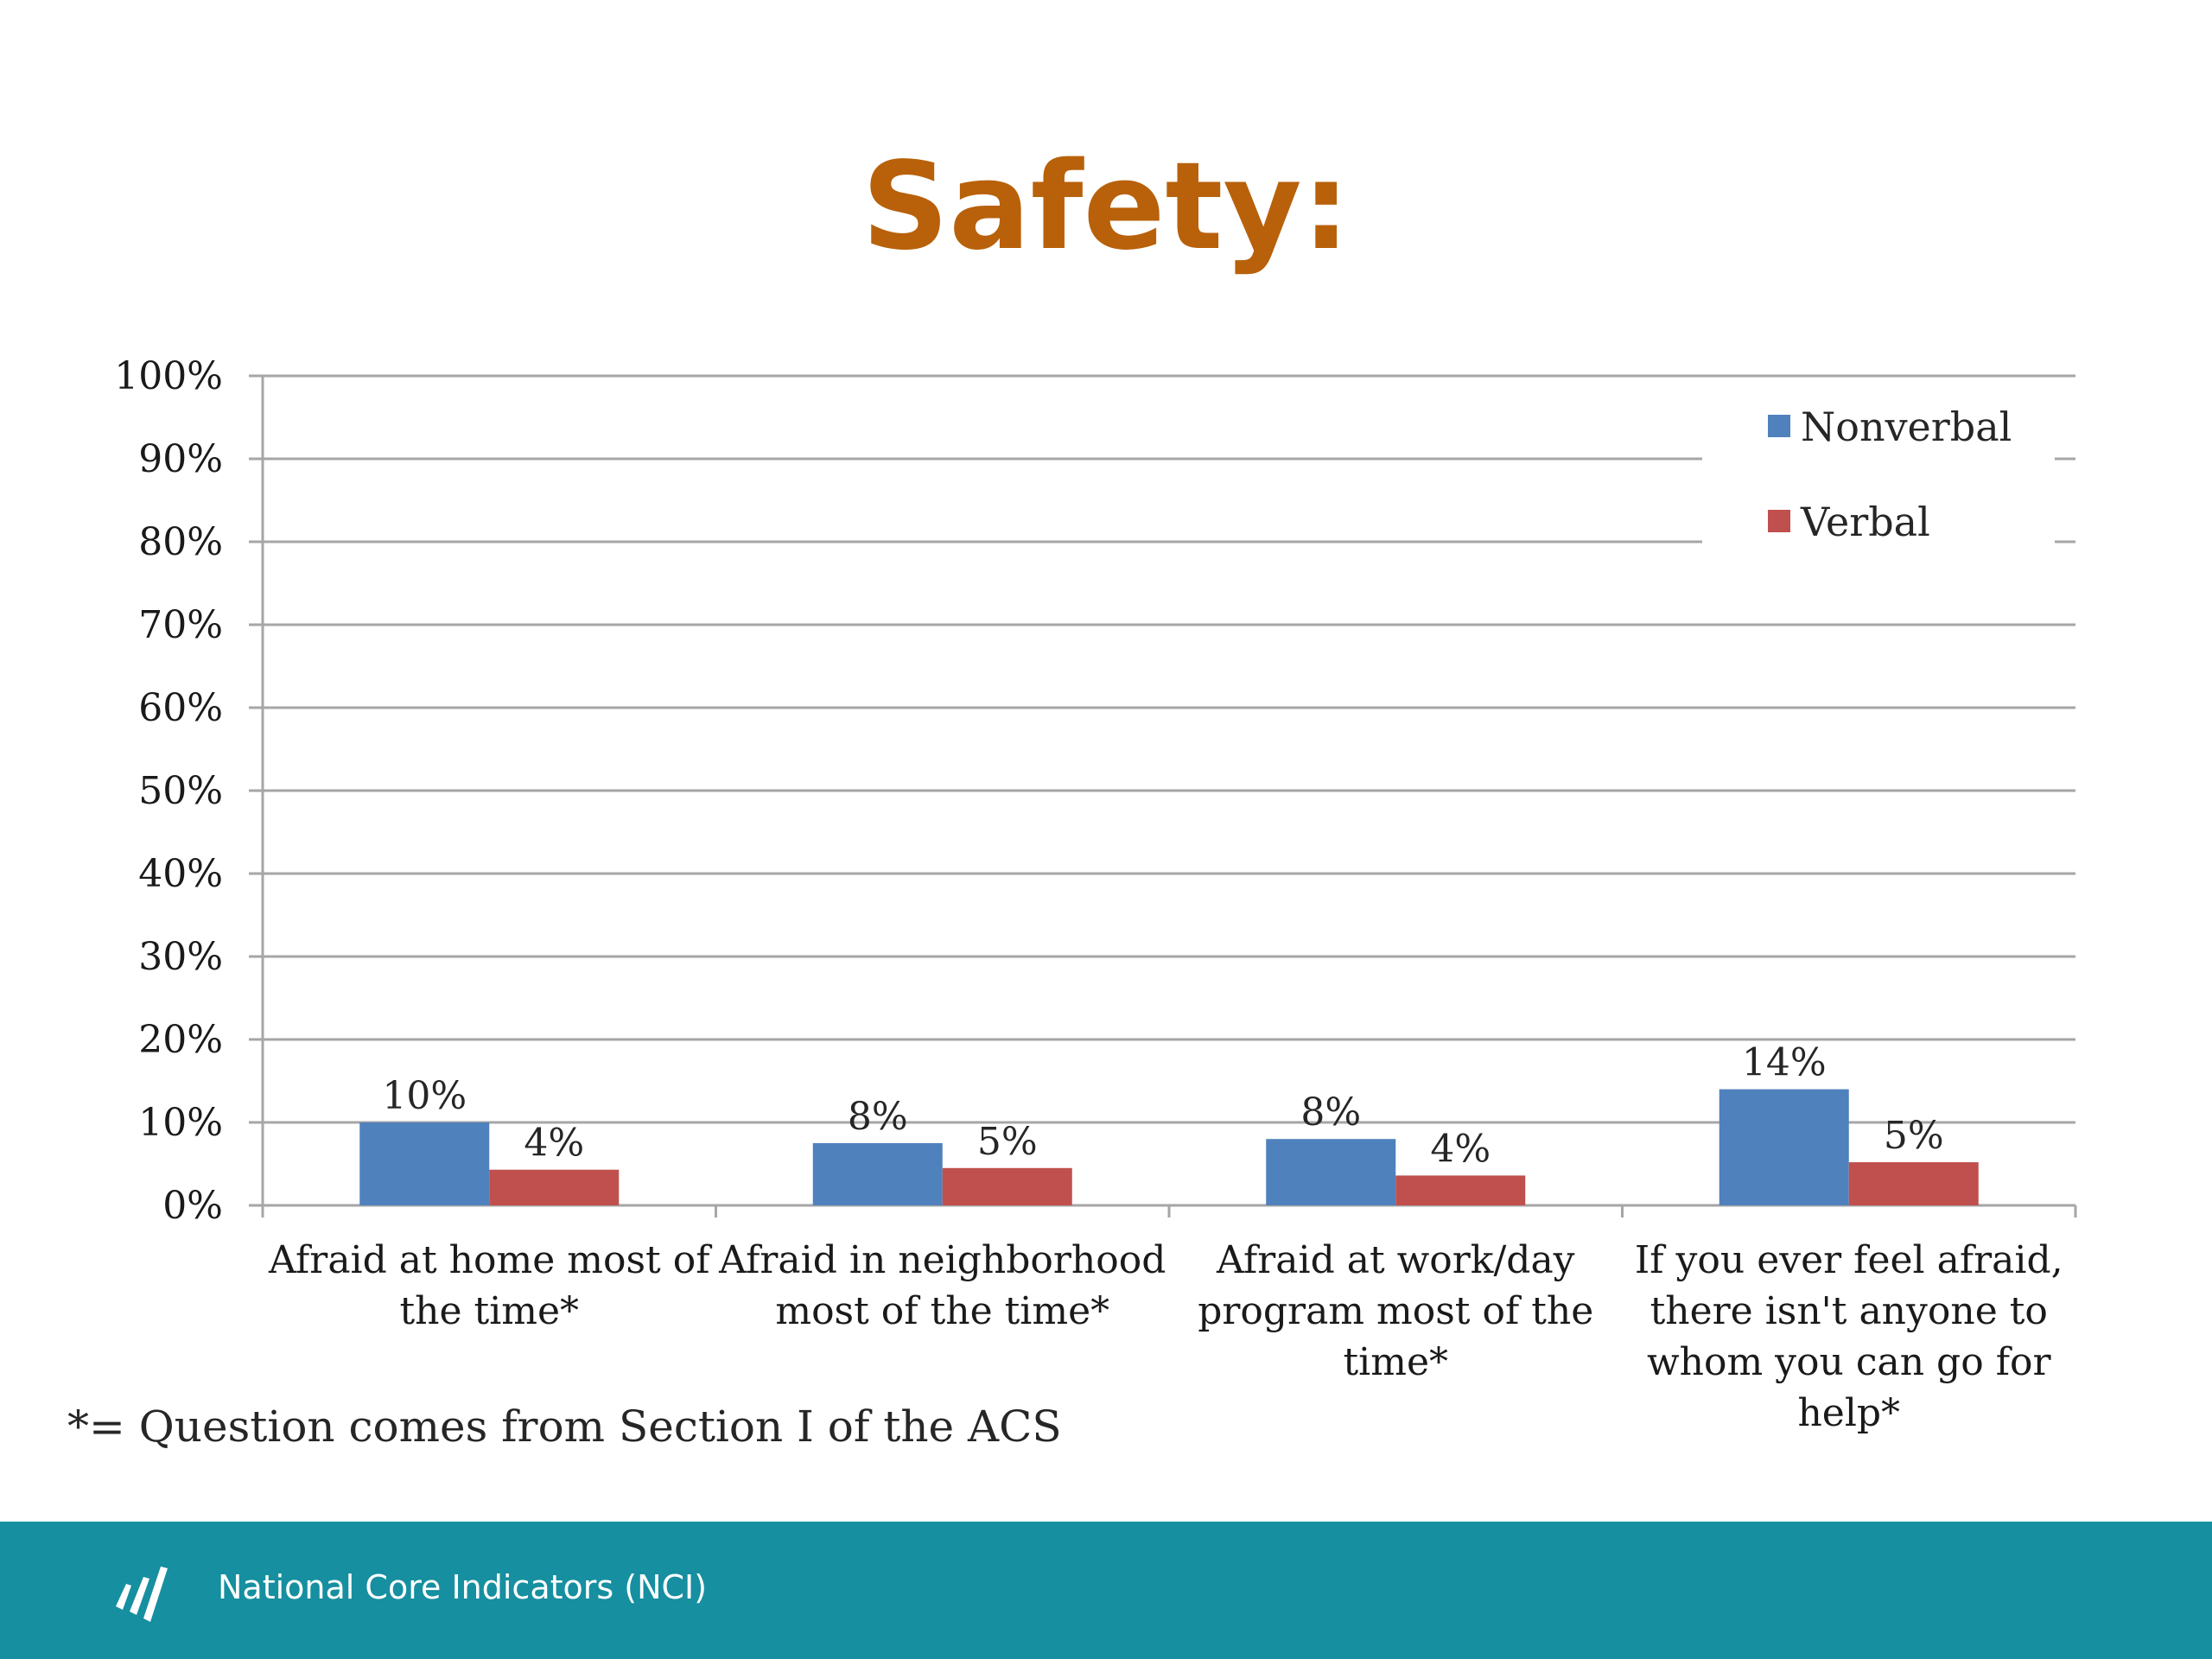  Describe the element at coordinates (942, 1285) in the screenshot. I see `category-label: Afraid in neighborhood most of the time*` at that location.